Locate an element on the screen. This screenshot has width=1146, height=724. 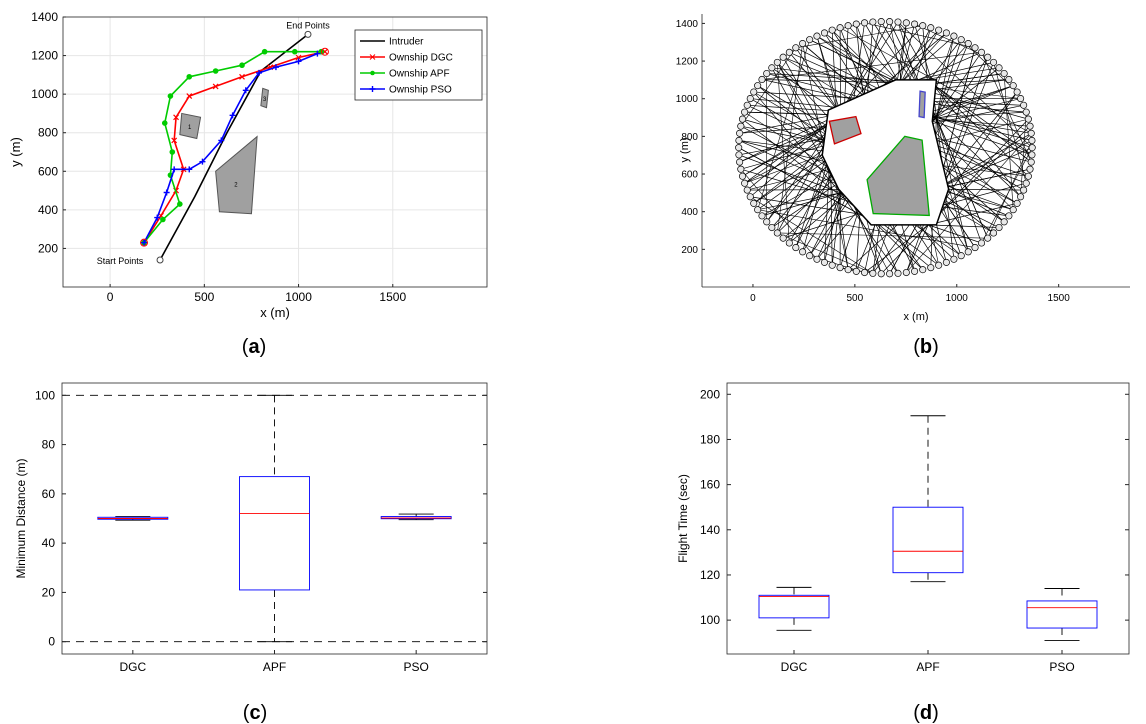
panel-caption: (a) is located at coordinates (254, 347).